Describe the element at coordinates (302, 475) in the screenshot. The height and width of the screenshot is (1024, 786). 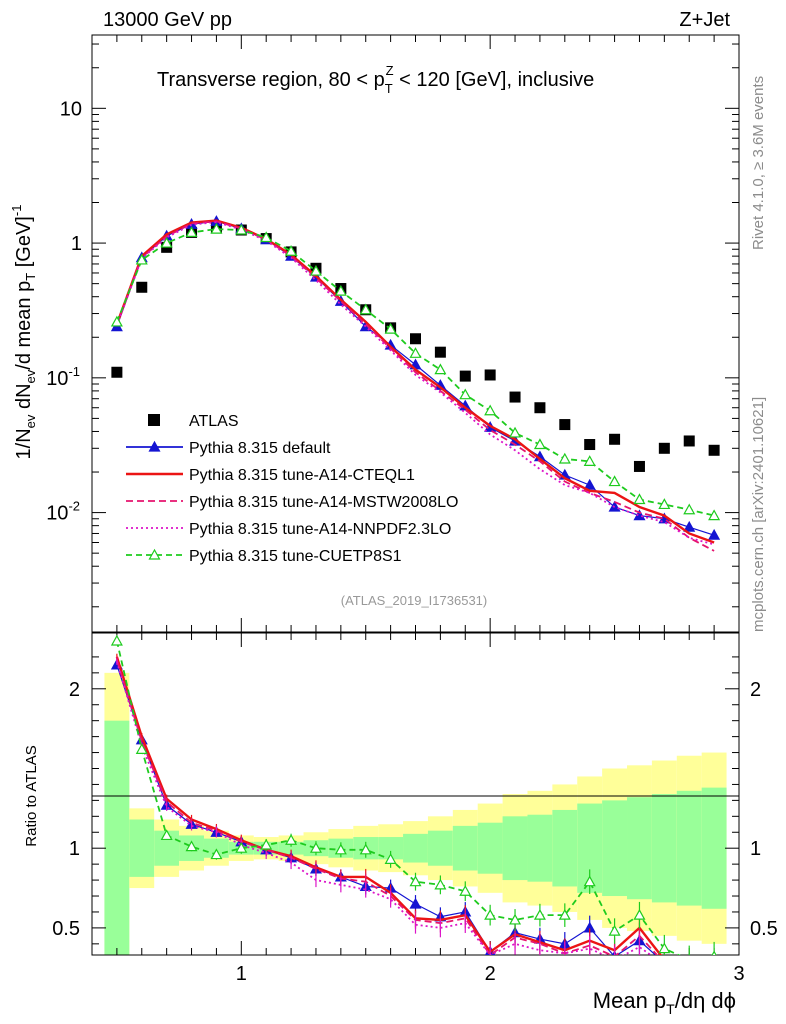
I see `legend-label: Pythia 8.315 tune-A14-CTEQL1` at that location.